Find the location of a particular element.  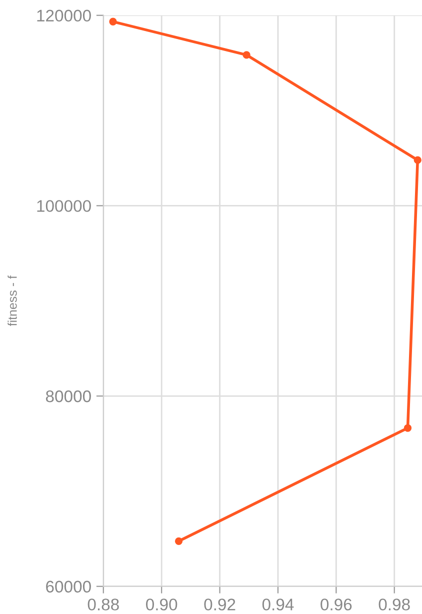

y-tick-label: 80000 is located at coordinates (68, 396).